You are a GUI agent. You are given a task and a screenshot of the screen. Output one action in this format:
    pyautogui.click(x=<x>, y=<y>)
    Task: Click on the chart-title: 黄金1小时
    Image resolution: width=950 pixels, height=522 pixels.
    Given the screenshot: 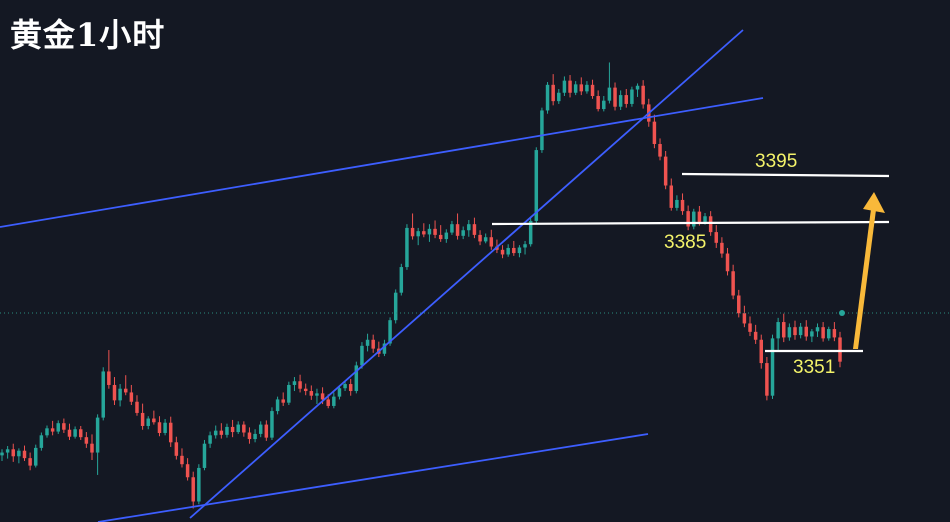 What is the action you would take?
    pyautogui.click(x=88, y=35)
    